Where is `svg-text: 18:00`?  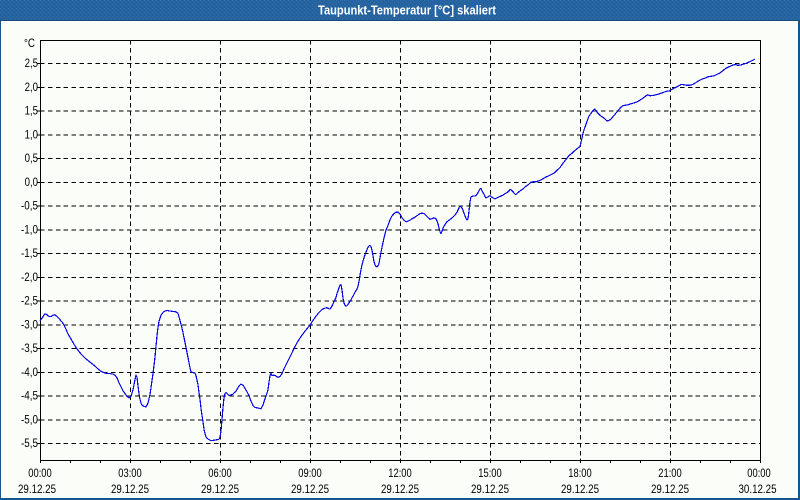
svg-text: 18:00 is located at coordinates (580, 473).